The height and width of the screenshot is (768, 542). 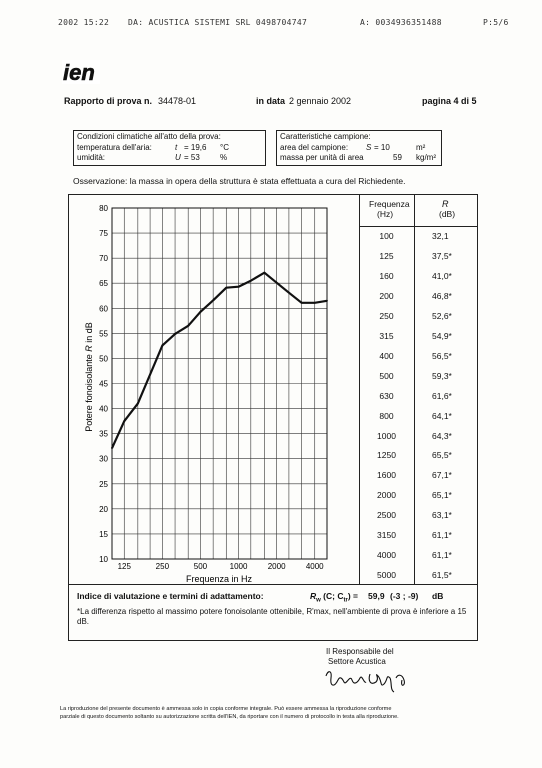 I want to click on temp-value: = 19,6, so click(x=195, y=147).